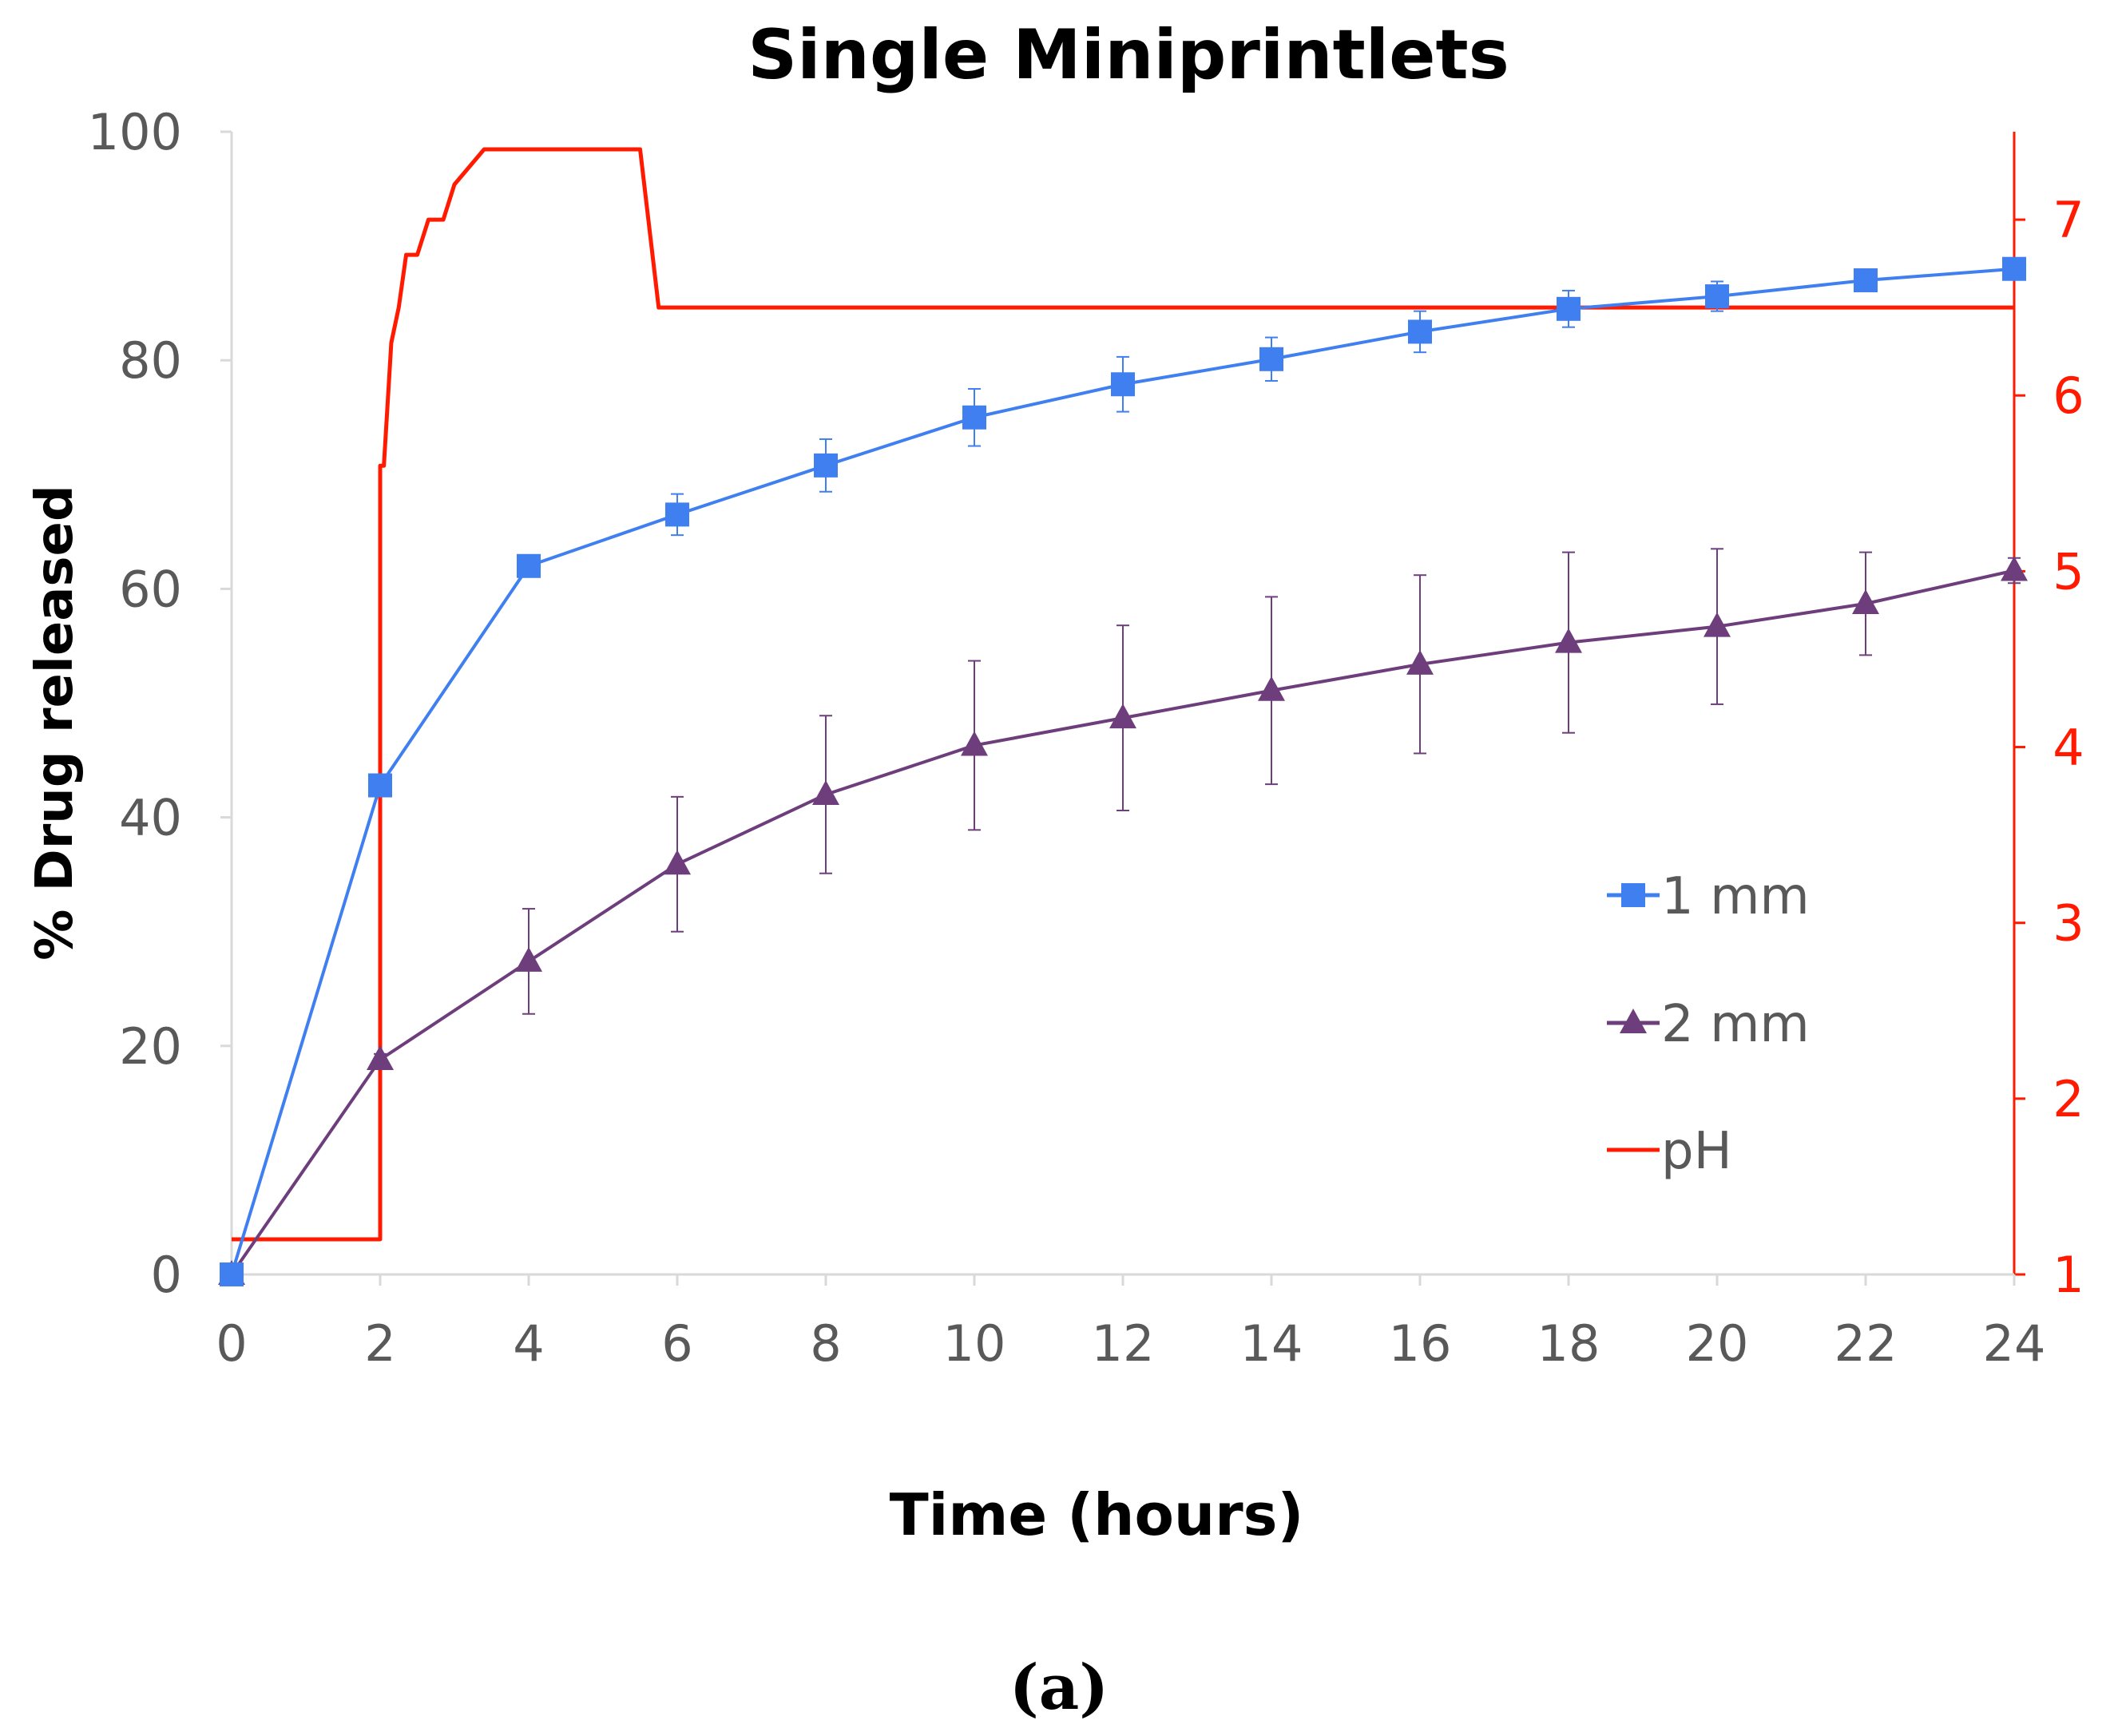  What do you see at coordinates (55, 723) in the screenshot?
I see `y-axis-title: % Drug released` at bounding box center [55, 723].